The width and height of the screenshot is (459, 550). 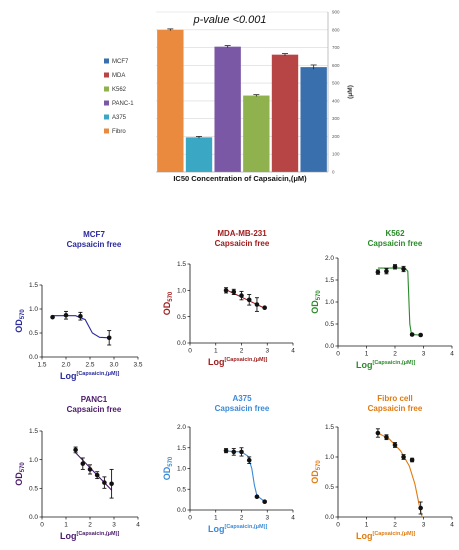 What do you see at coordinates (336, 47) in the screenshot?
I see `bar-y-tick-label: 700` at bounding box center [336, 47].